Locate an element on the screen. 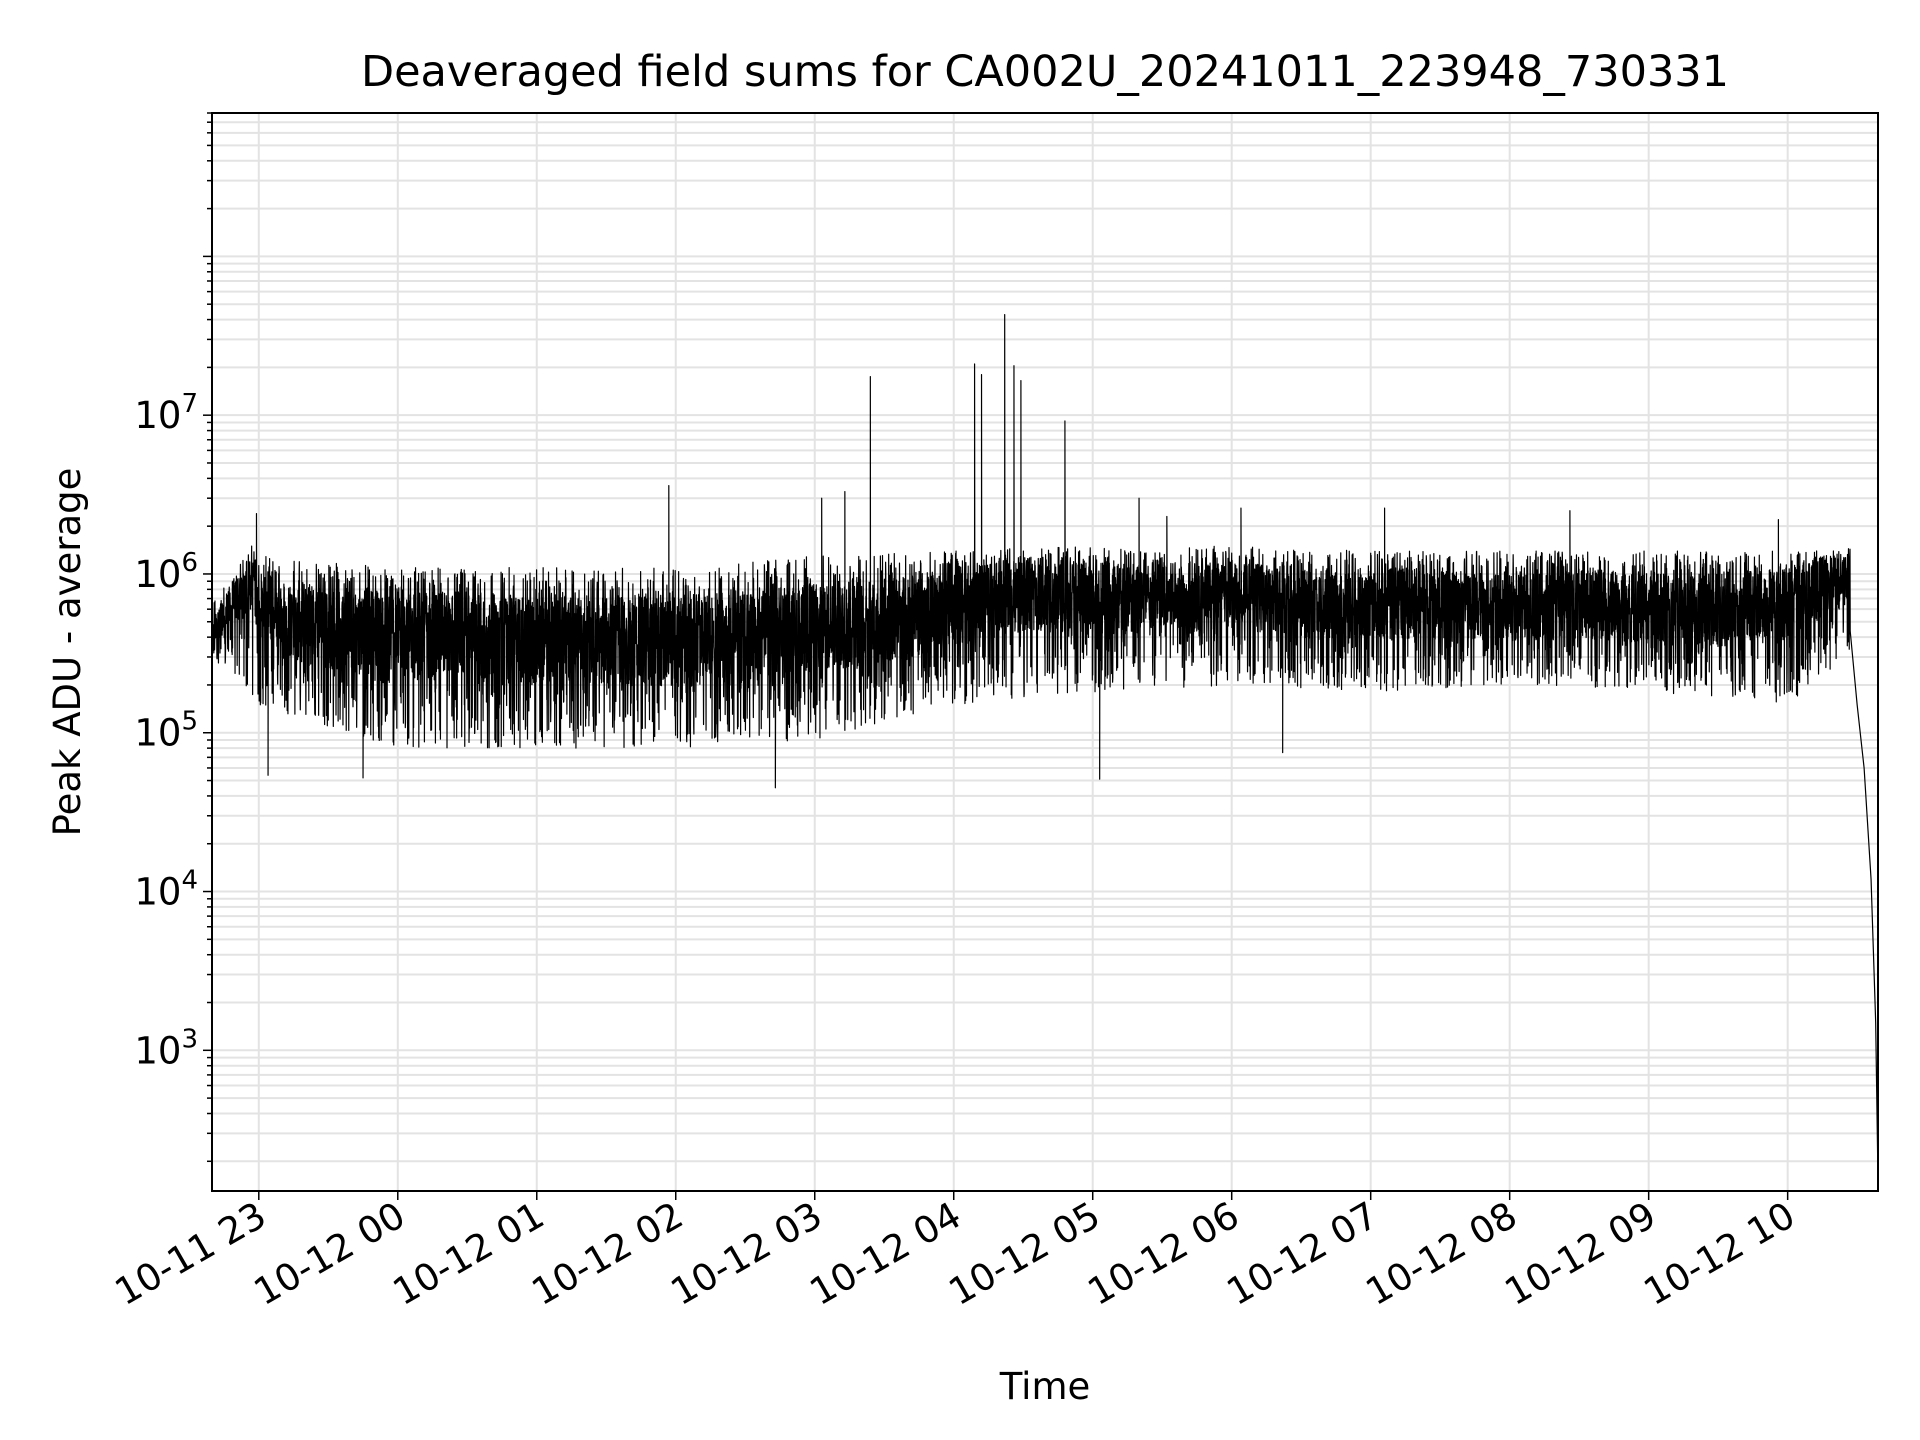  y-tick-label: 104 is located at coordinates (166, 890).